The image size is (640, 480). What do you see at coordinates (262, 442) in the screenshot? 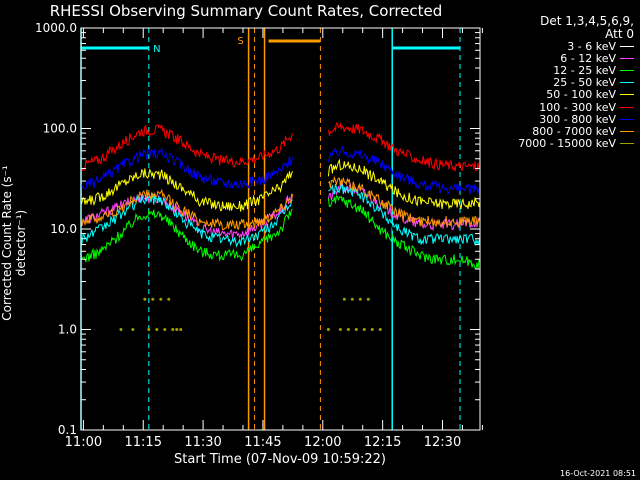
I see `x-tick-label: 11:45` at bounding box center [262, 442].